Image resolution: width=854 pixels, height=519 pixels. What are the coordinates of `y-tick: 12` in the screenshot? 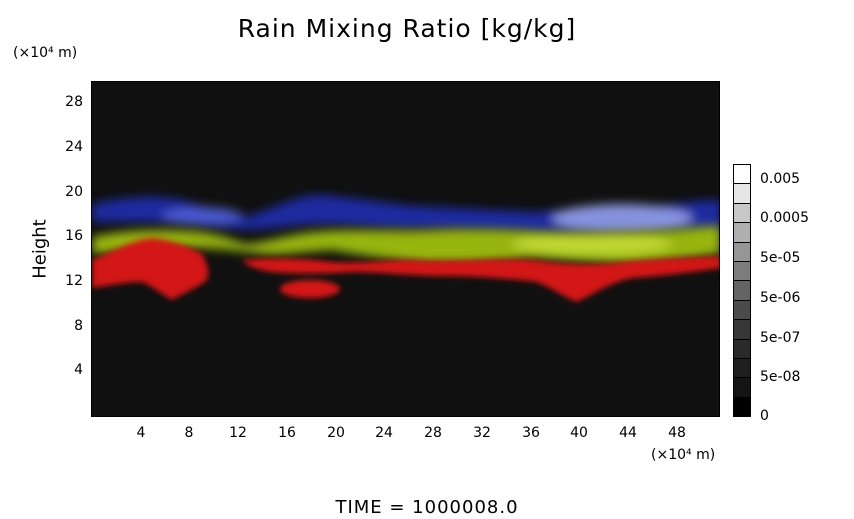 It's located at (74, 281).